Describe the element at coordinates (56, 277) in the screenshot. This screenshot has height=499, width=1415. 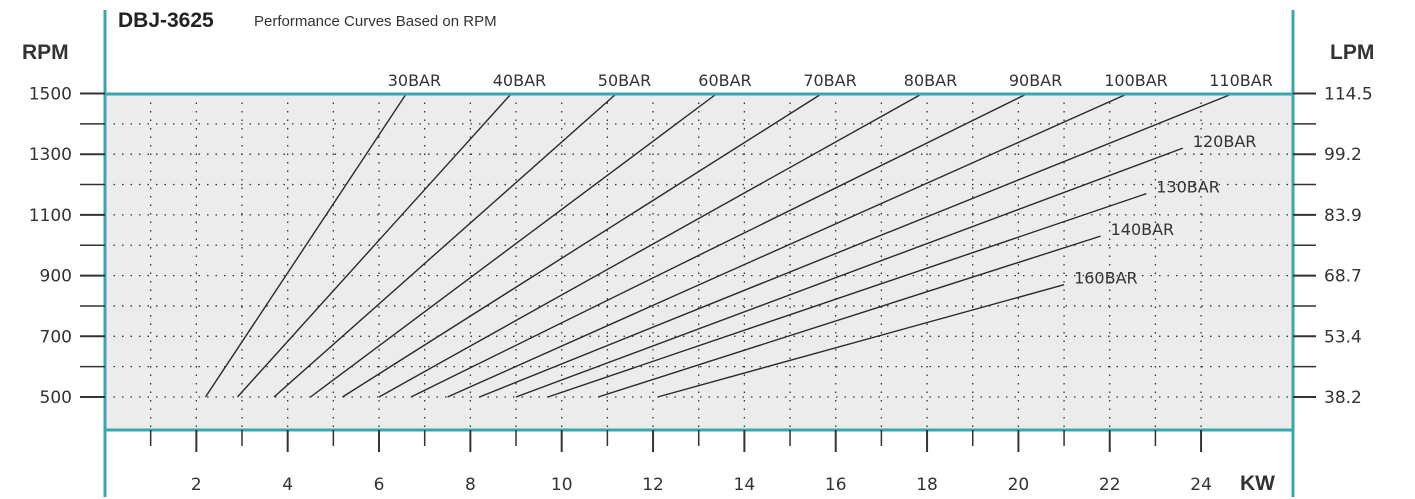
I see `y-tick-label: 900` at that location.